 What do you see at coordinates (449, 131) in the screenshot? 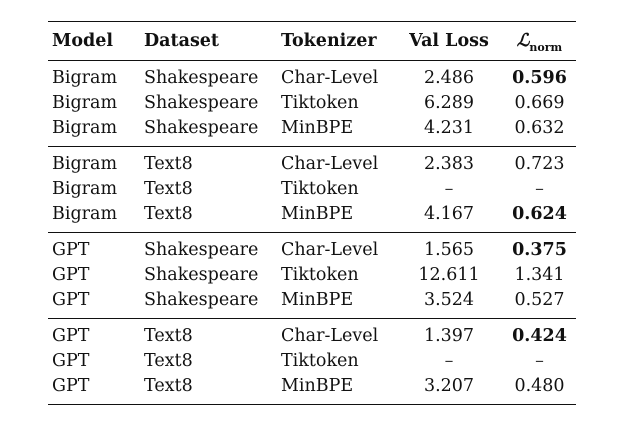
I see `cell-val-loss: 4.231` at bounding box center [449, 131].